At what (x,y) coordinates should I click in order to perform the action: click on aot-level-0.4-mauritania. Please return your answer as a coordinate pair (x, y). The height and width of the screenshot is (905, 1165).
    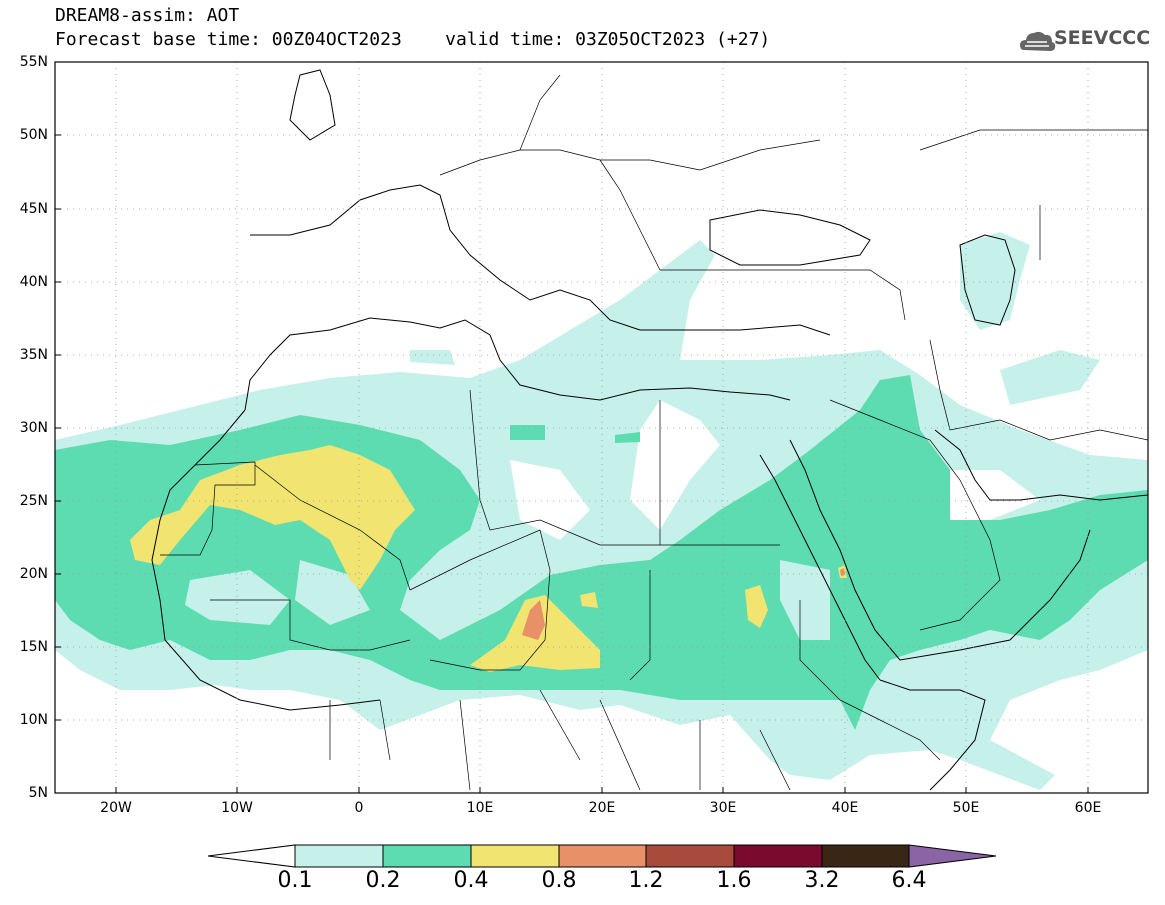
    Looking at the image, I should click on (272, 517).